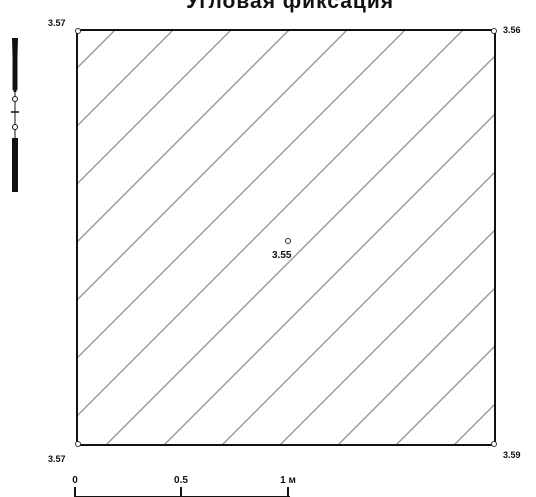  Describe the element at coordinates (182, 492) in the screenshot. I see `scale-bar` at that location.